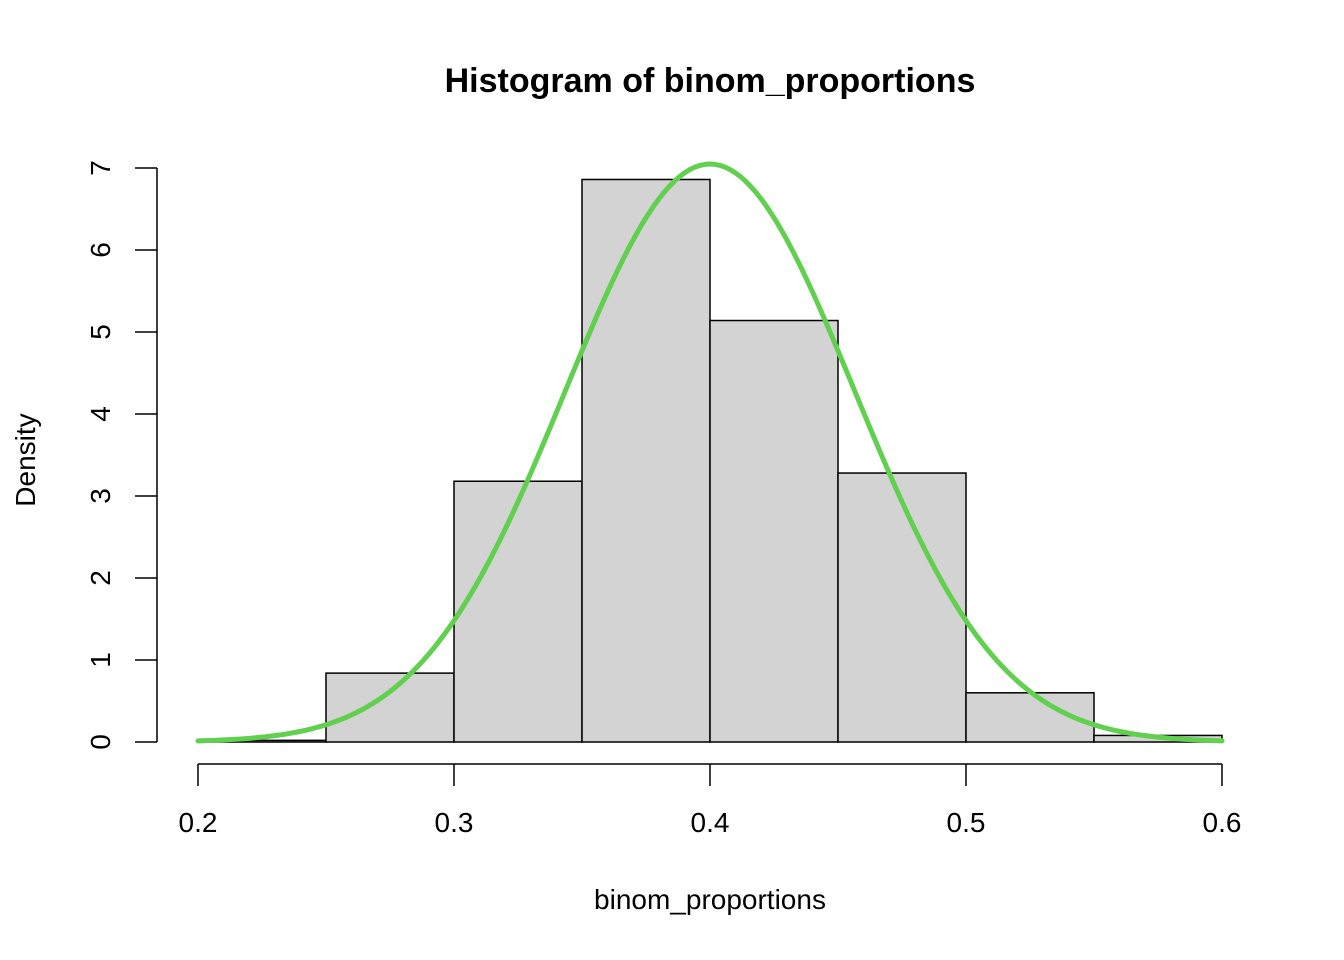  What do you see at coordinates (100, 250) in the screenshot?
I see `y-tick-label-6: 6` at bounding box center [100, 250].